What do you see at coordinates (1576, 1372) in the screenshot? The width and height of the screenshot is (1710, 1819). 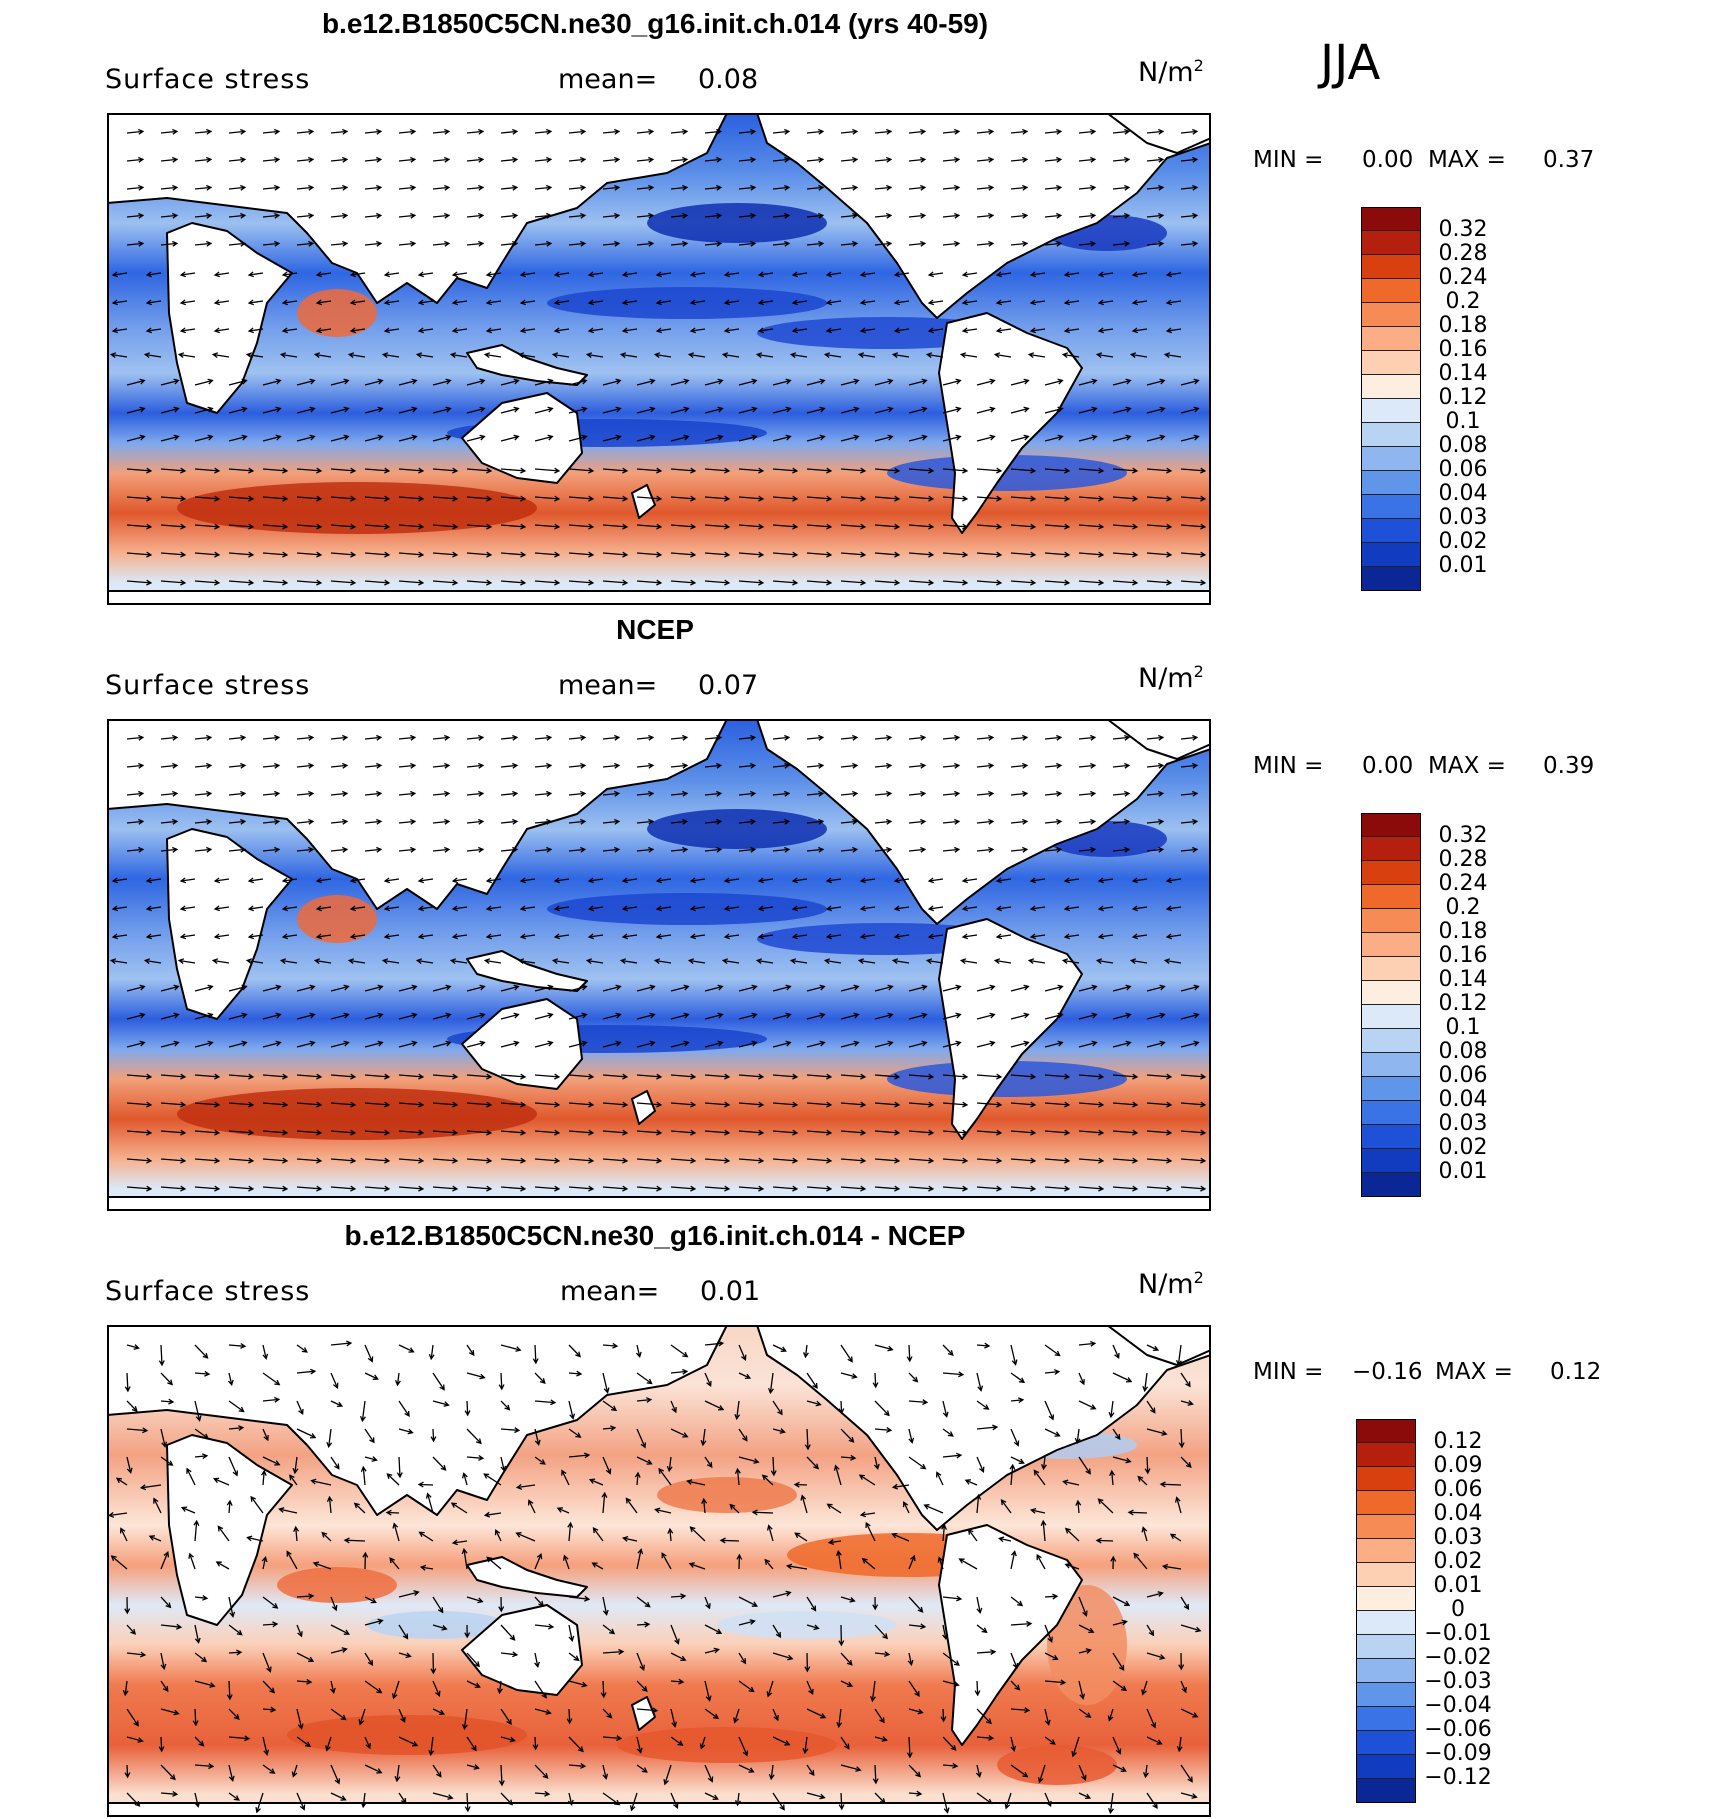 I see `max-value: 0.12` at bounding box center [1576, 1372].